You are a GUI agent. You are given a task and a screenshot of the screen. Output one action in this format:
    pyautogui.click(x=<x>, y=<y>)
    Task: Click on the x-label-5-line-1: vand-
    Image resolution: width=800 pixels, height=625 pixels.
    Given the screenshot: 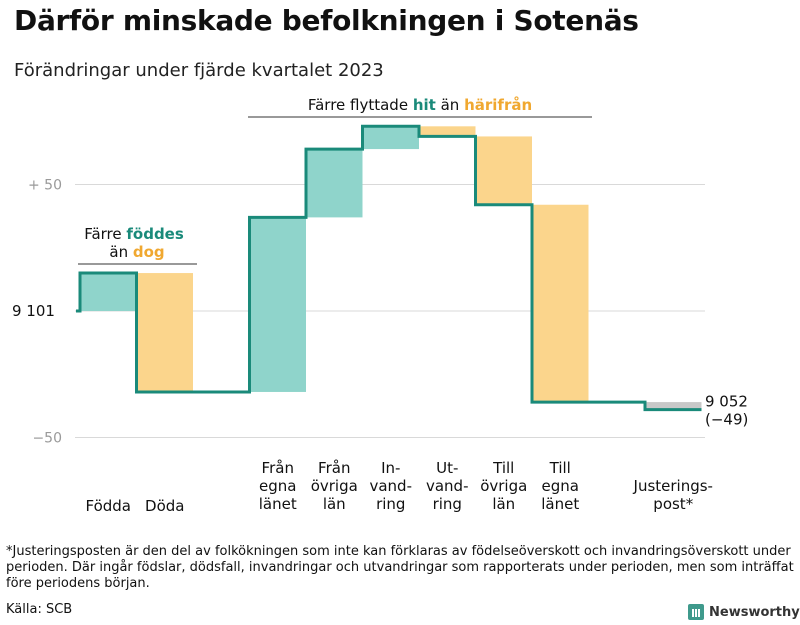 What is the action you would take?
    pyautogui.click(x=447, y=486)
    